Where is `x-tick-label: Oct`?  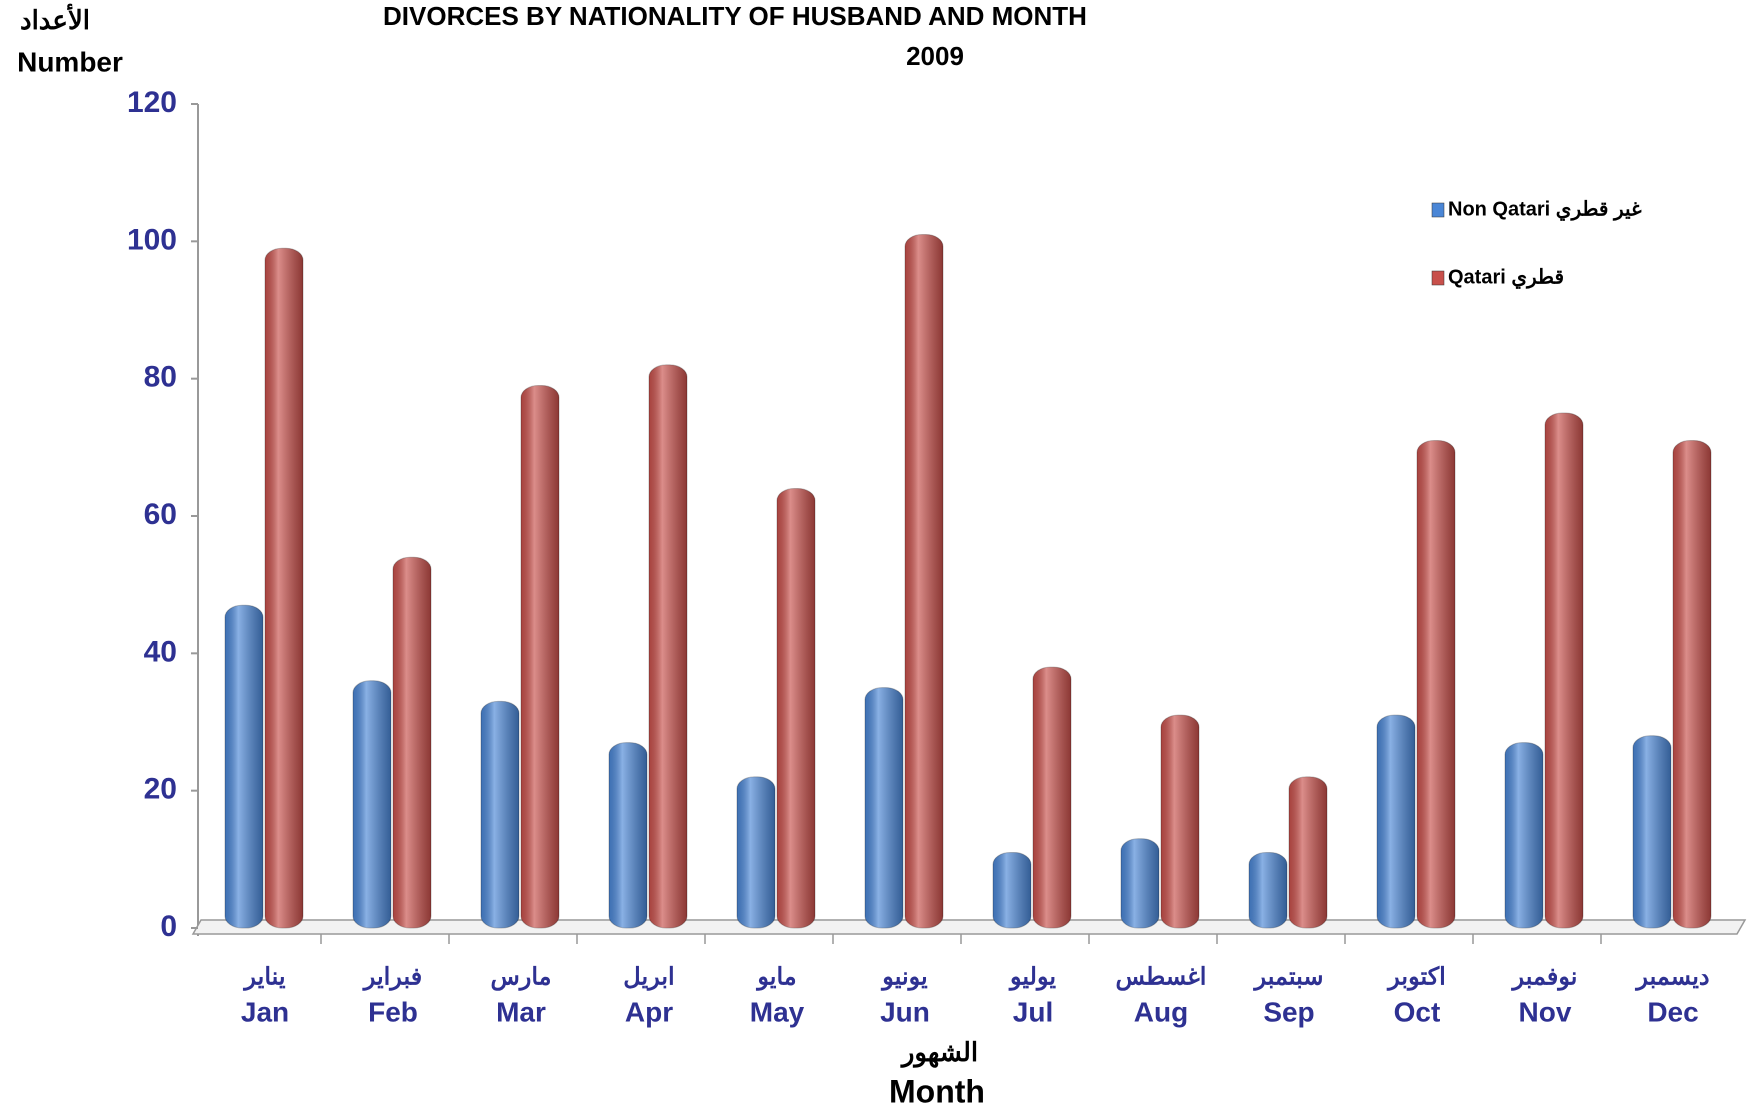 x-tick-label: Oct is located at coordinates (1417, 1011).